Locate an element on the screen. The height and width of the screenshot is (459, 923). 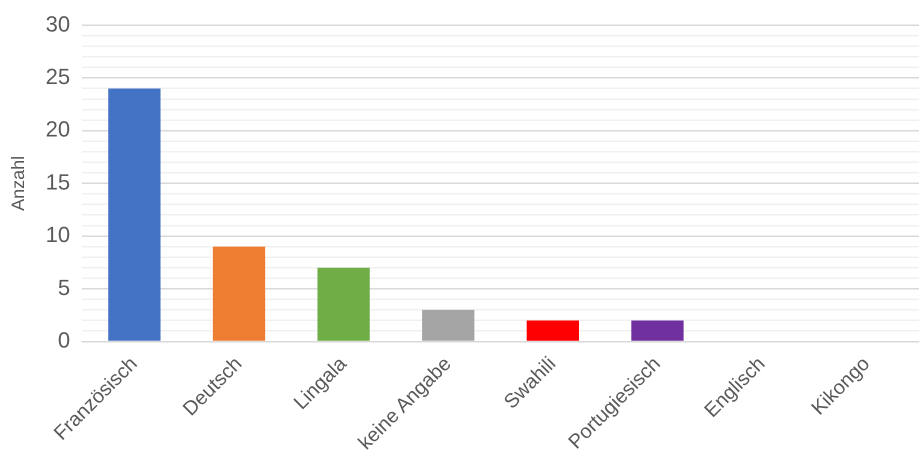
y-tick-label: 15 is located at coordinates (58, 181).